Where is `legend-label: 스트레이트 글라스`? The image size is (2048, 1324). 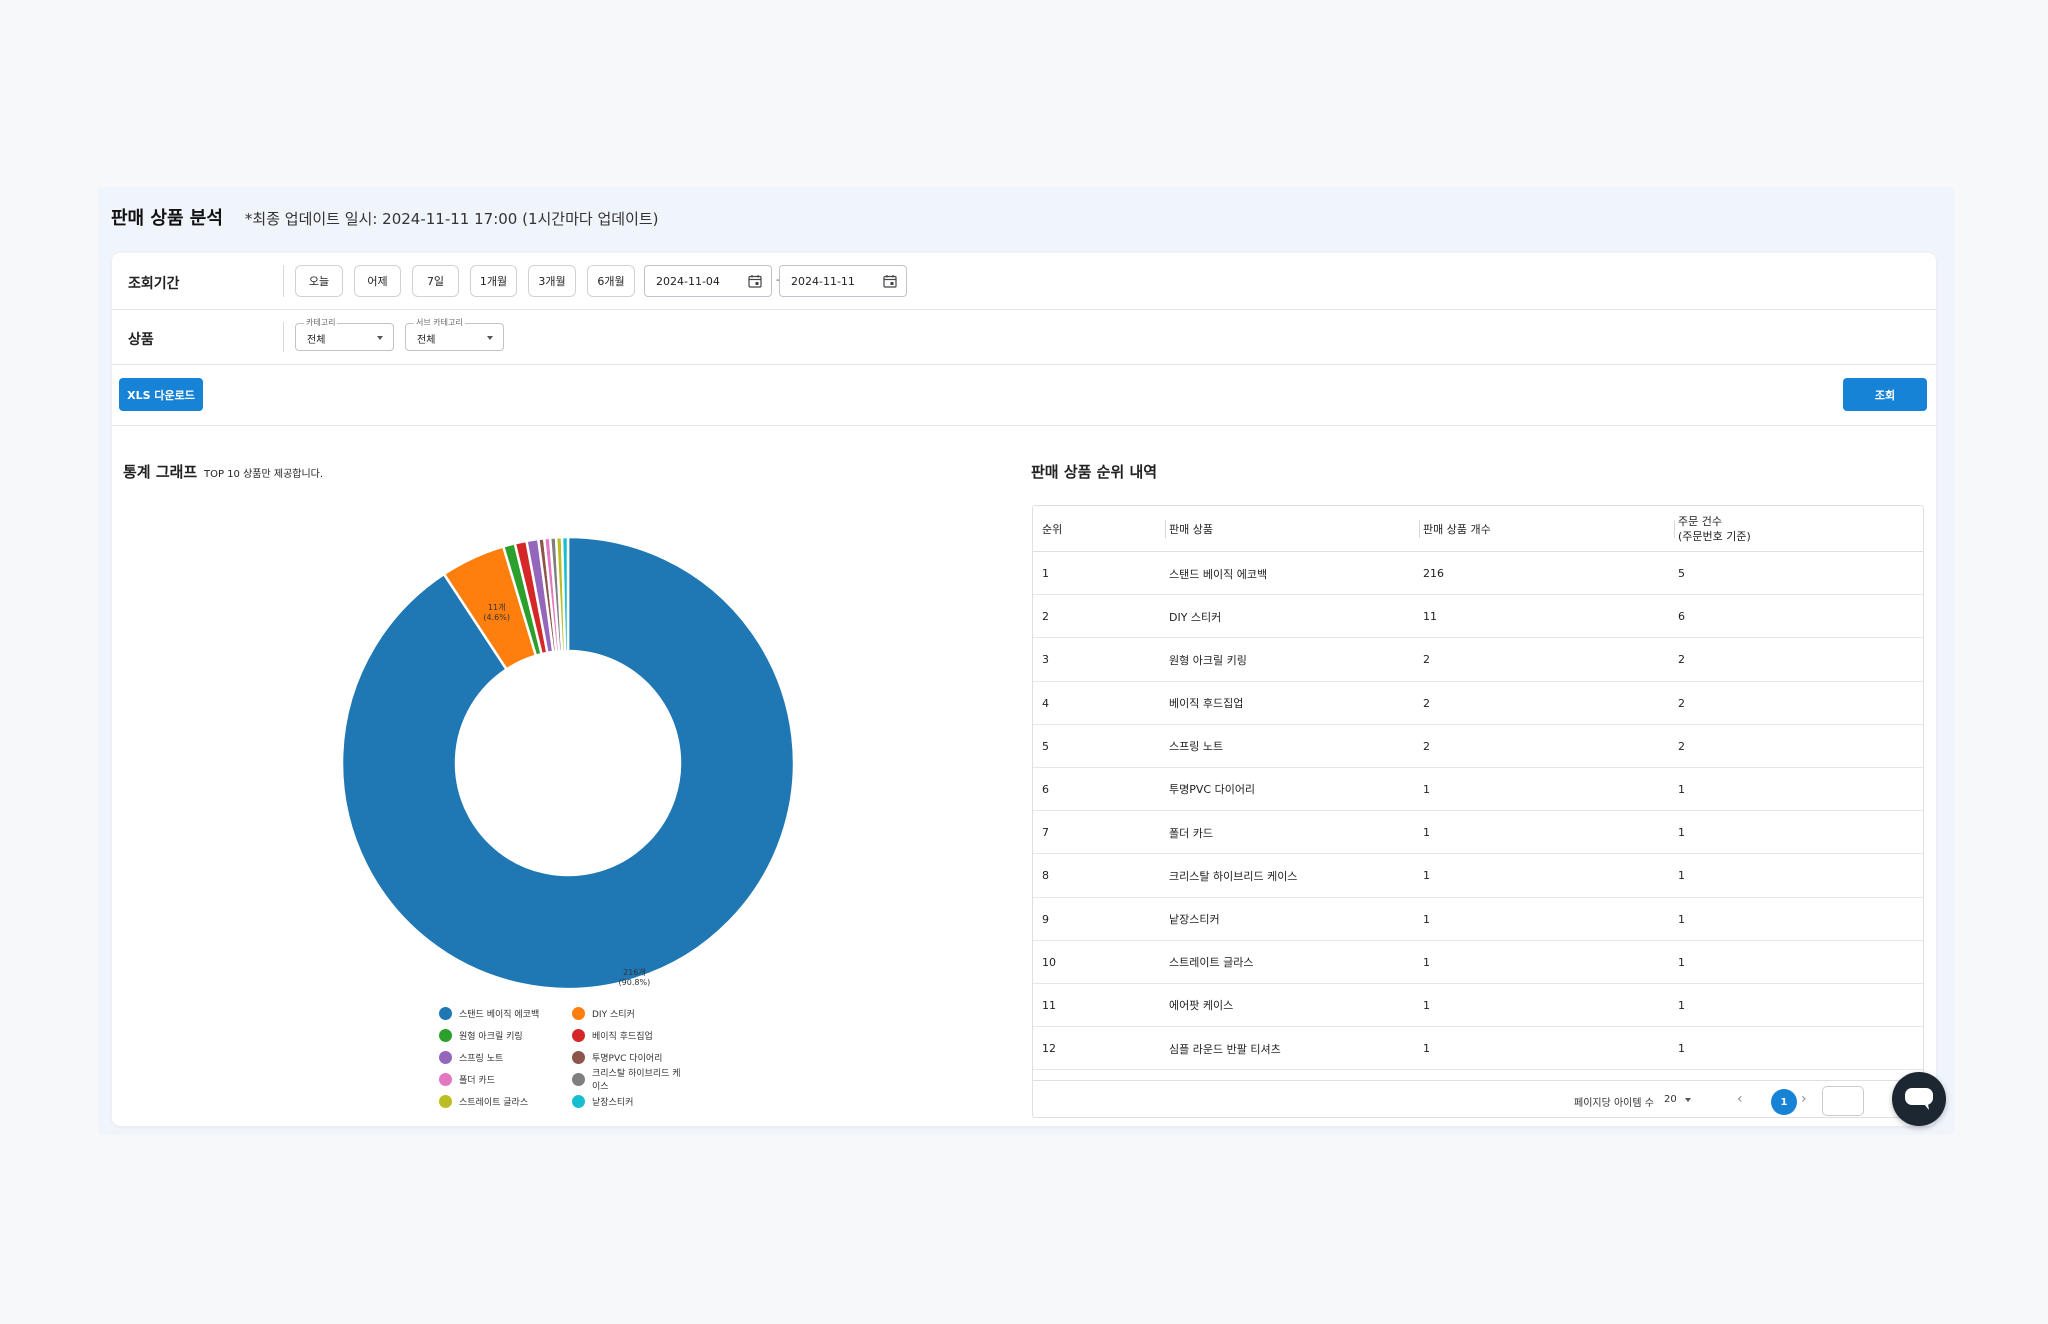 legend-label: 스트레이트 글라스 is located at coordinates (494, 1102).